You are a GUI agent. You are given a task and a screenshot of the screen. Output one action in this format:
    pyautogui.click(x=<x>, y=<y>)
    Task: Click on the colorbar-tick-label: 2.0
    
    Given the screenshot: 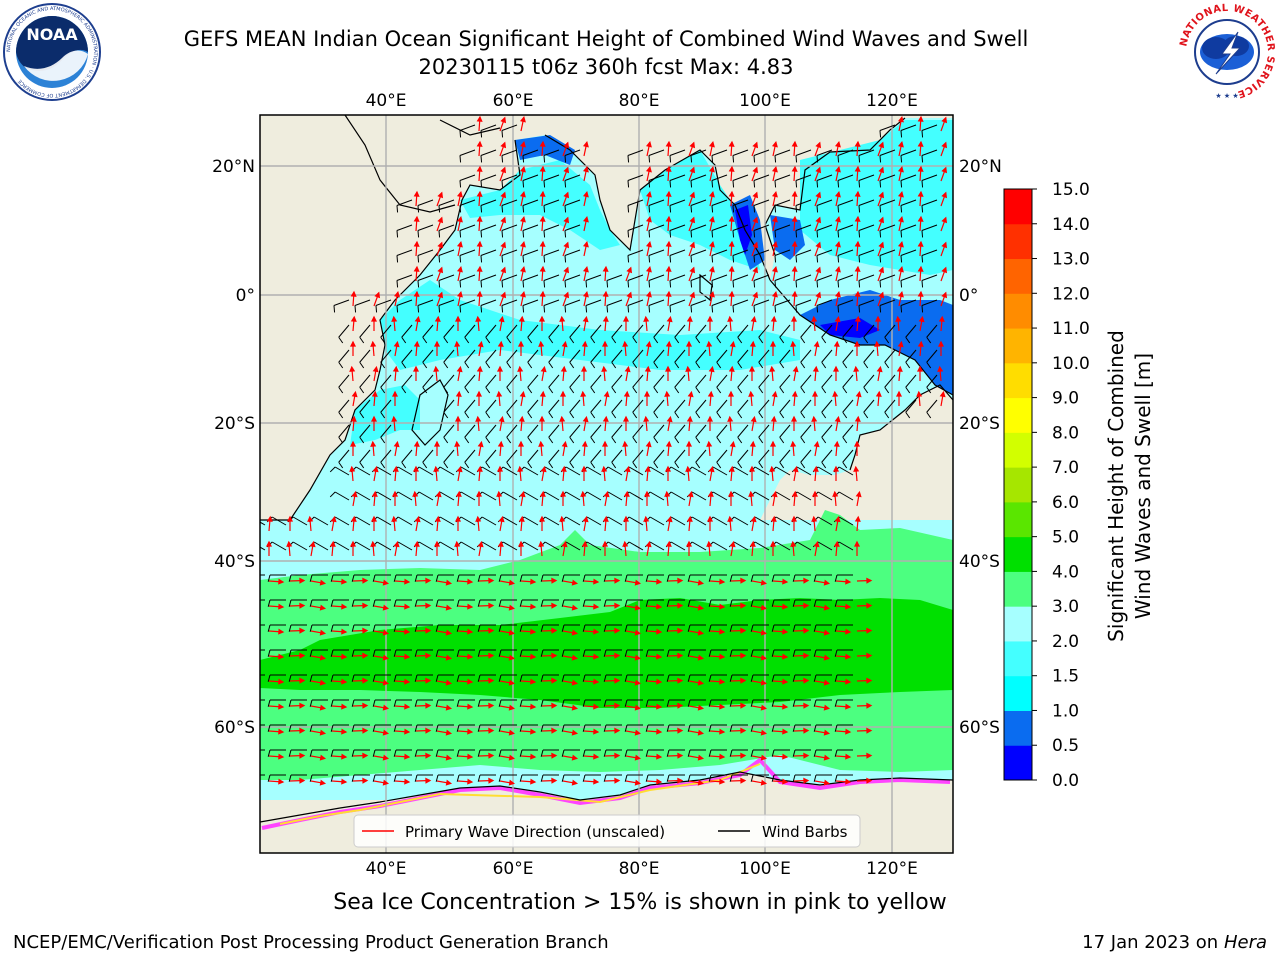 What is the action you would take?
    pyautogui.click(x=1065, y=642)
    